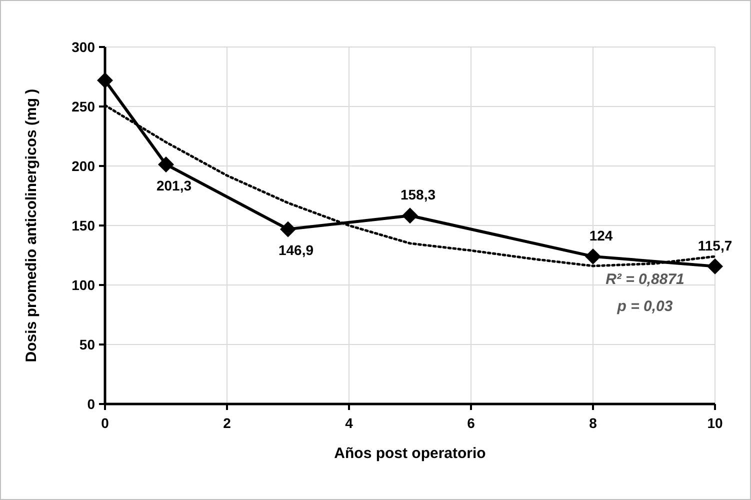  Describe the element at coordinates (84, 46) in the screenshot. I see `y-tick-label: 300` at that location.